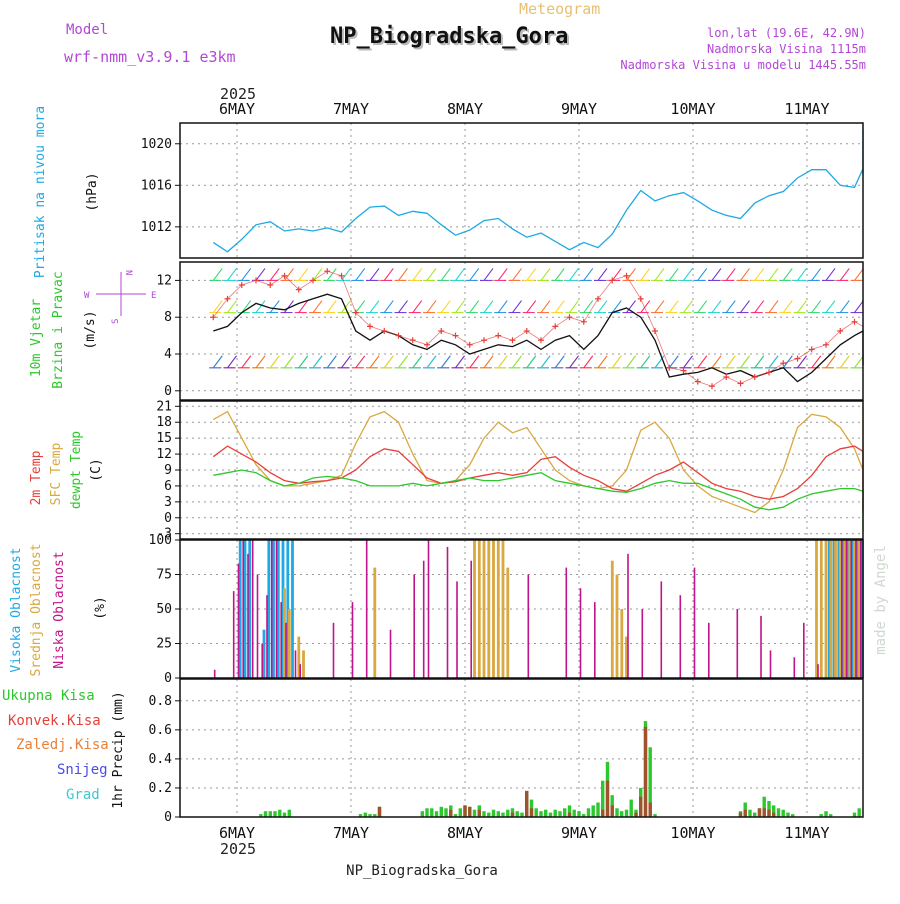  Describe the element at coordinates (48, 696) in the screenshot. I see `total-precip-label: Ukupna Kisa` at that location.